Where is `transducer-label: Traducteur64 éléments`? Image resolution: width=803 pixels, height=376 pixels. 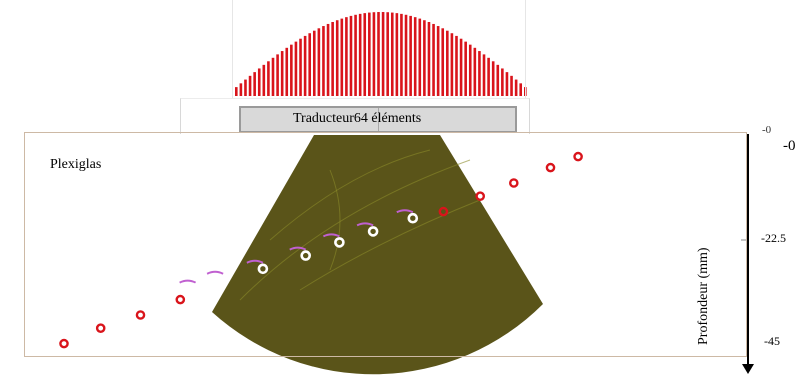
transducer-label: Traducteur64 éléments is located at coordinates (357, 119).